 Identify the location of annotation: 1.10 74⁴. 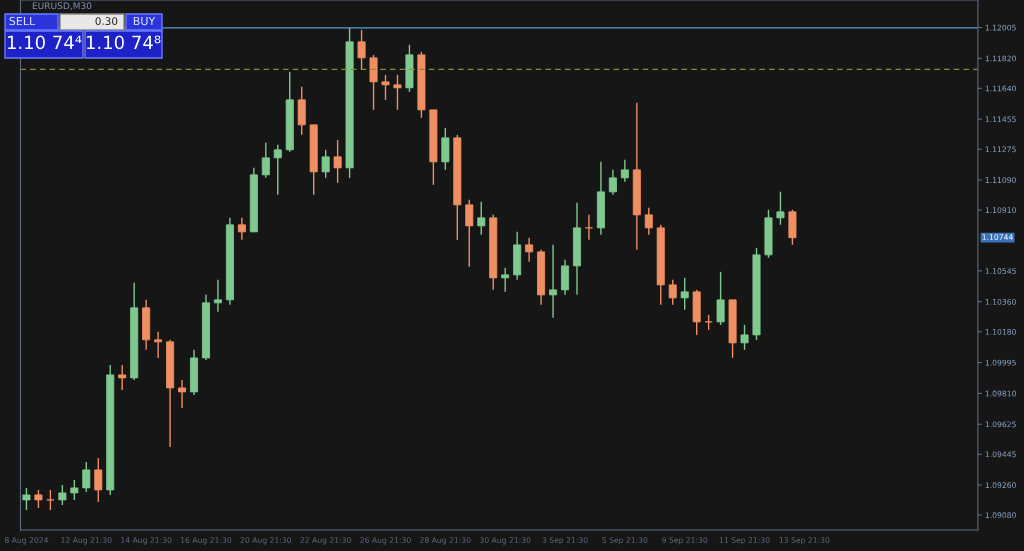
(44, 42).